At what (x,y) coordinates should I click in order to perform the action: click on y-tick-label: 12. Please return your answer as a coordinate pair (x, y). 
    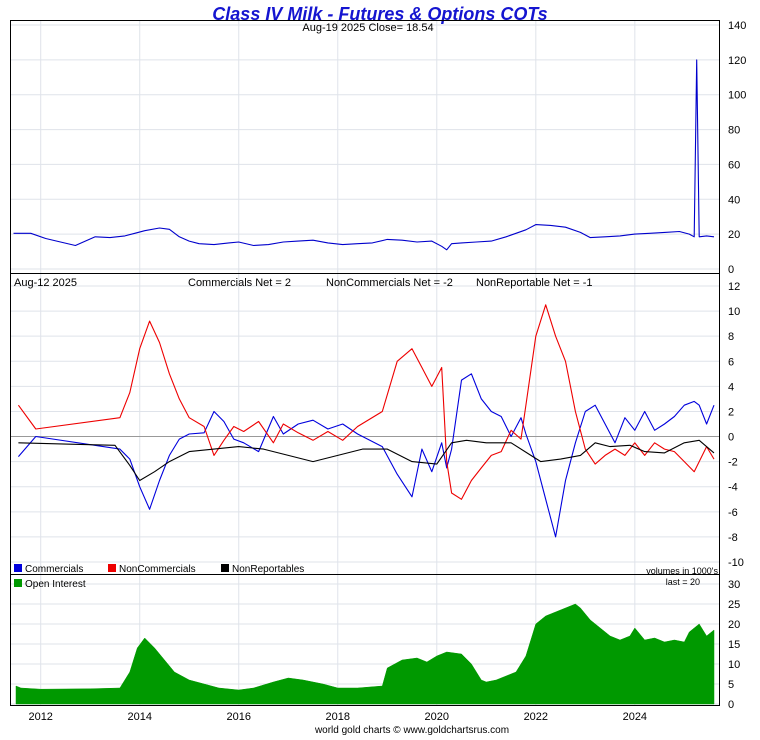
    Looking at the image, I should click on (734, 287).